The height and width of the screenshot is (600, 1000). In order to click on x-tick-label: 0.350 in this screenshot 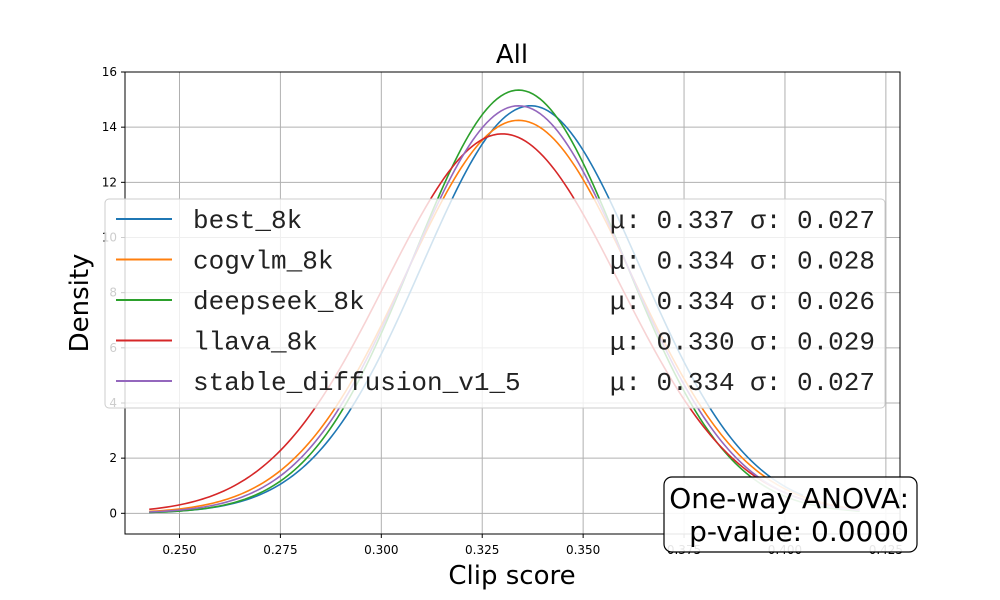, I will do `click(583, 550)`.